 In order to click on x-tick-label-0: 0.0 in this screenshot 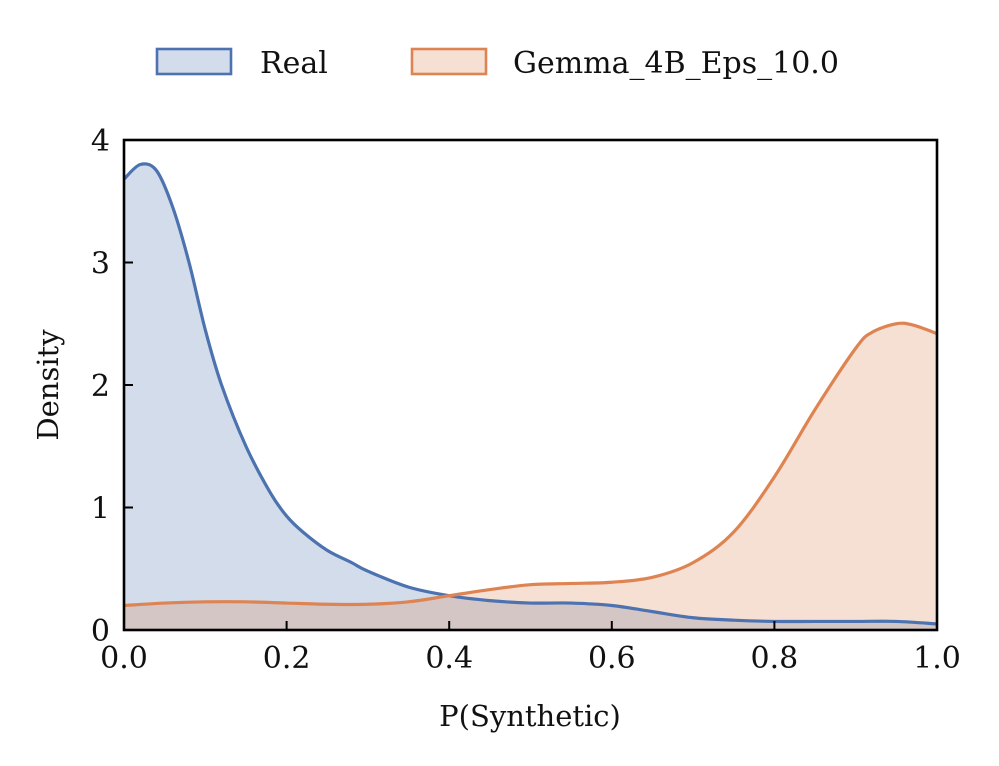, I will do `click(124, 658)`.